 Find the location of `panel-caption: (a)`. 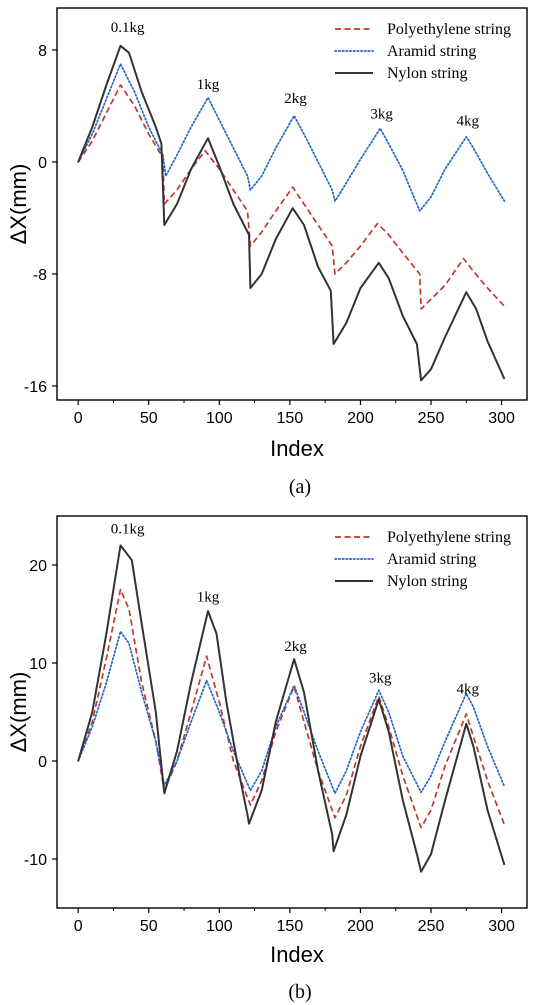

panel-caption: (a) is located at coordinates (300, 487).